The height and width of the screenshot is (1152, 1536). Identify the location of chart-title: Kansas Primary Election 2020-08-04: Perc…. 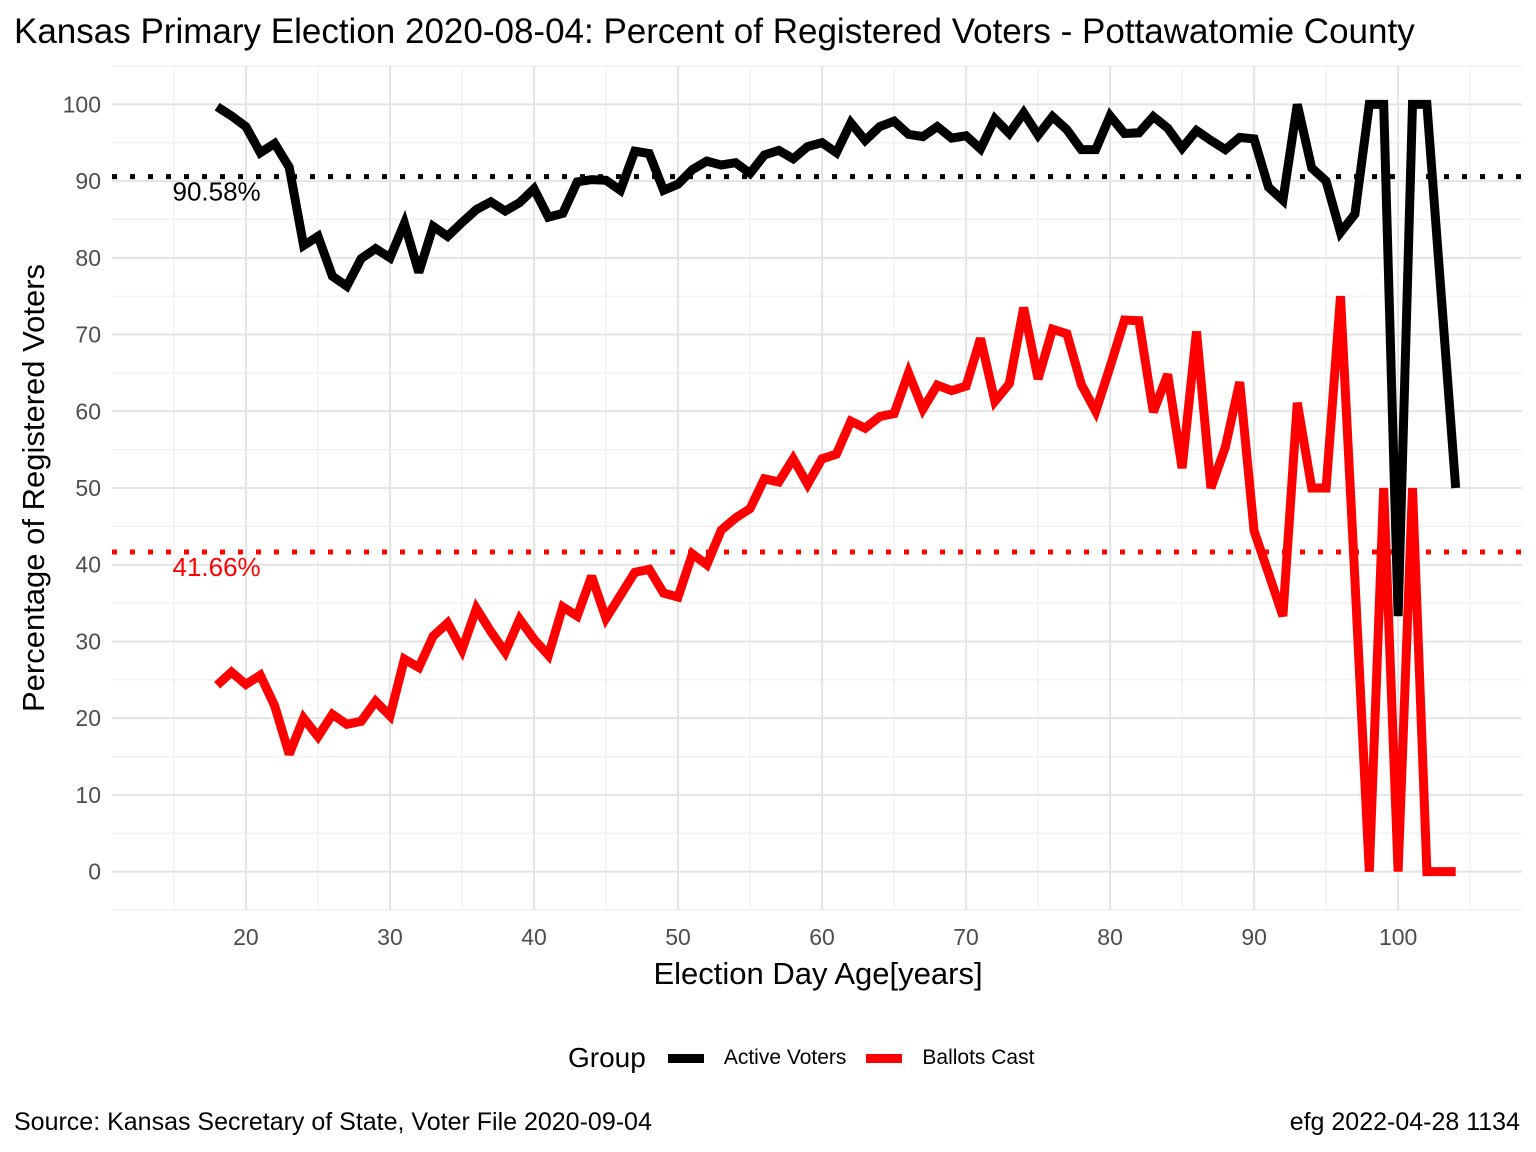
(714, 31).